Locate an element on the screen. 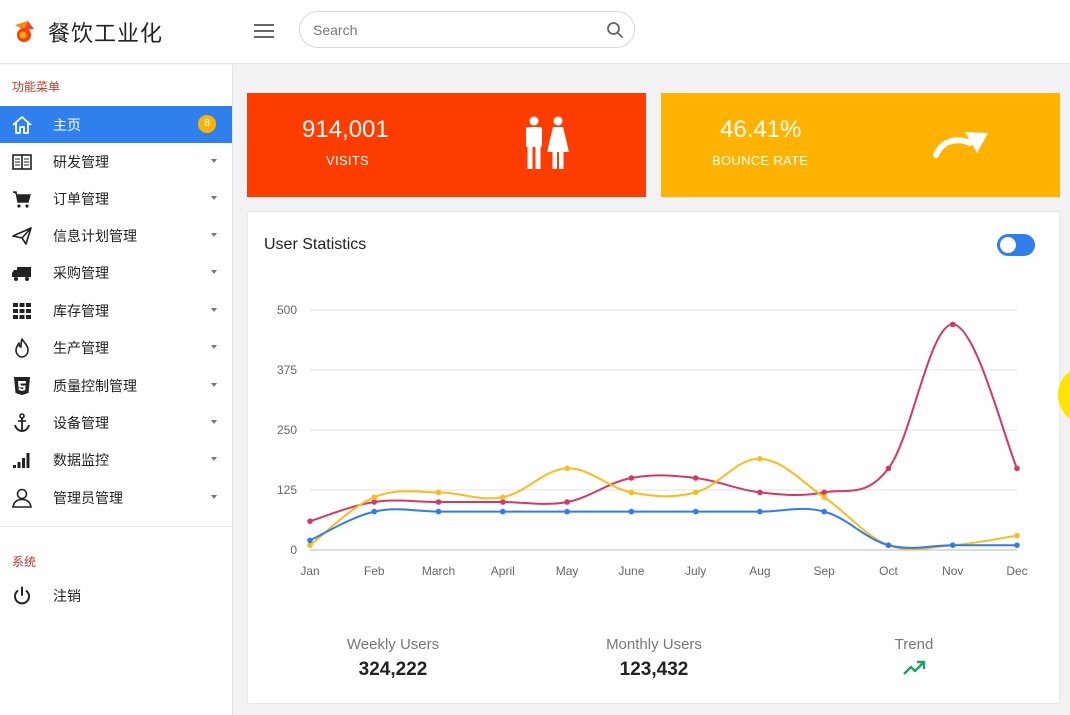 This screenshot has width=1070, height=715. search-icon is located at coordinates (615, 30).